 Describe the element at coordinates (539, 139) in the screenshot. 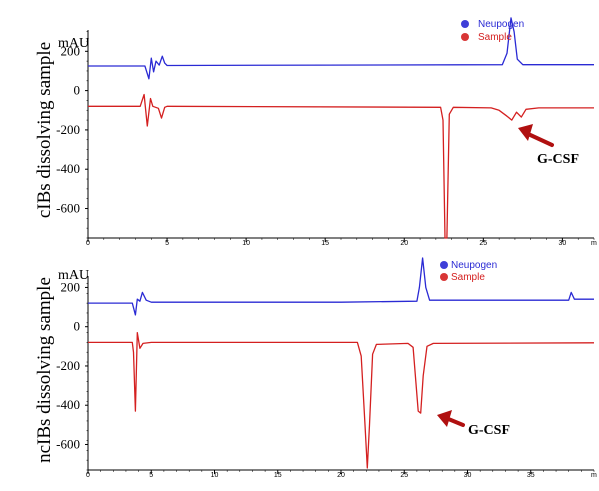

I see `annotation-arrow-top` at that location.